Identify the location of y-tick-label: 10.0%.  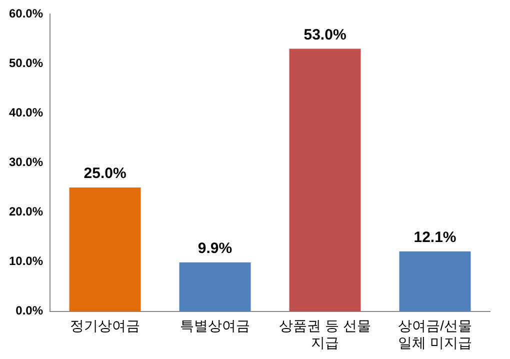
(26, 261).